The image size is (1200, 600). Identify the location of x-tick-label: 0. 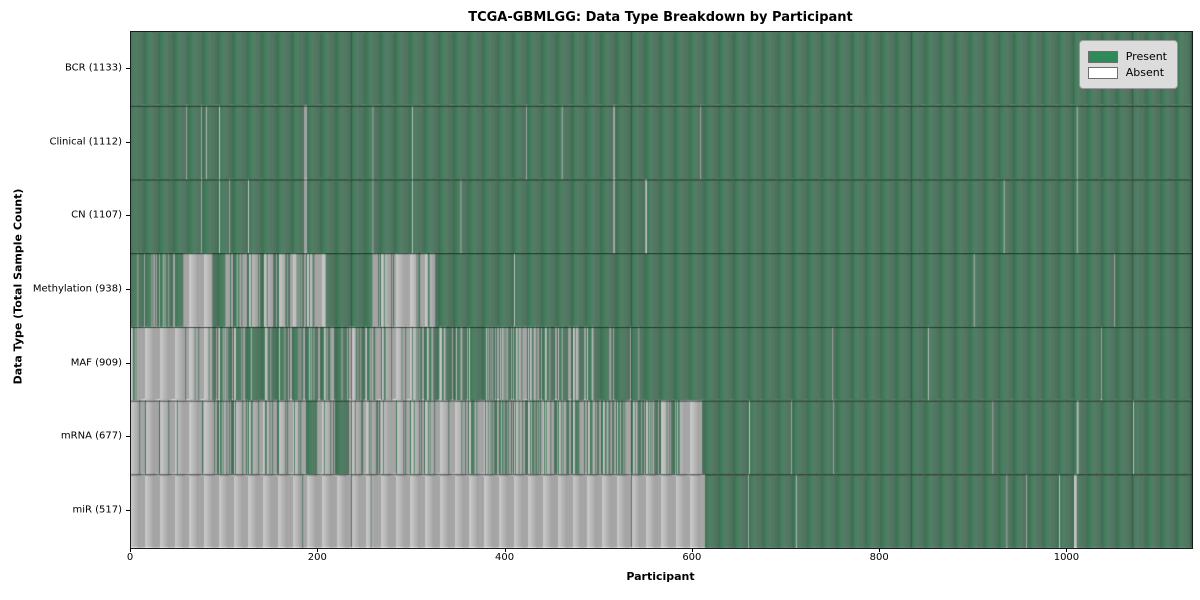
(130, 557).